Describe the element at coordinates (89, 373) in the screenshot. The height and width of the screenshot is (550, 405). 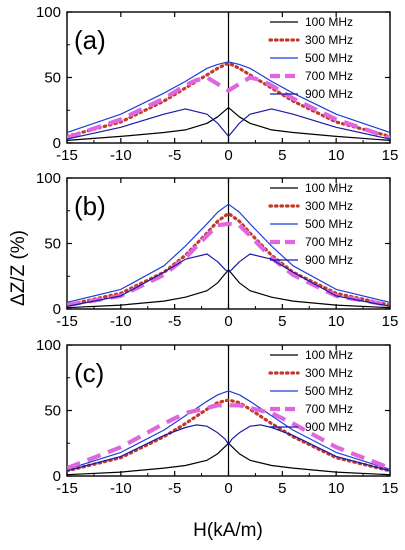
I see `panel-label: (c)` at that location.